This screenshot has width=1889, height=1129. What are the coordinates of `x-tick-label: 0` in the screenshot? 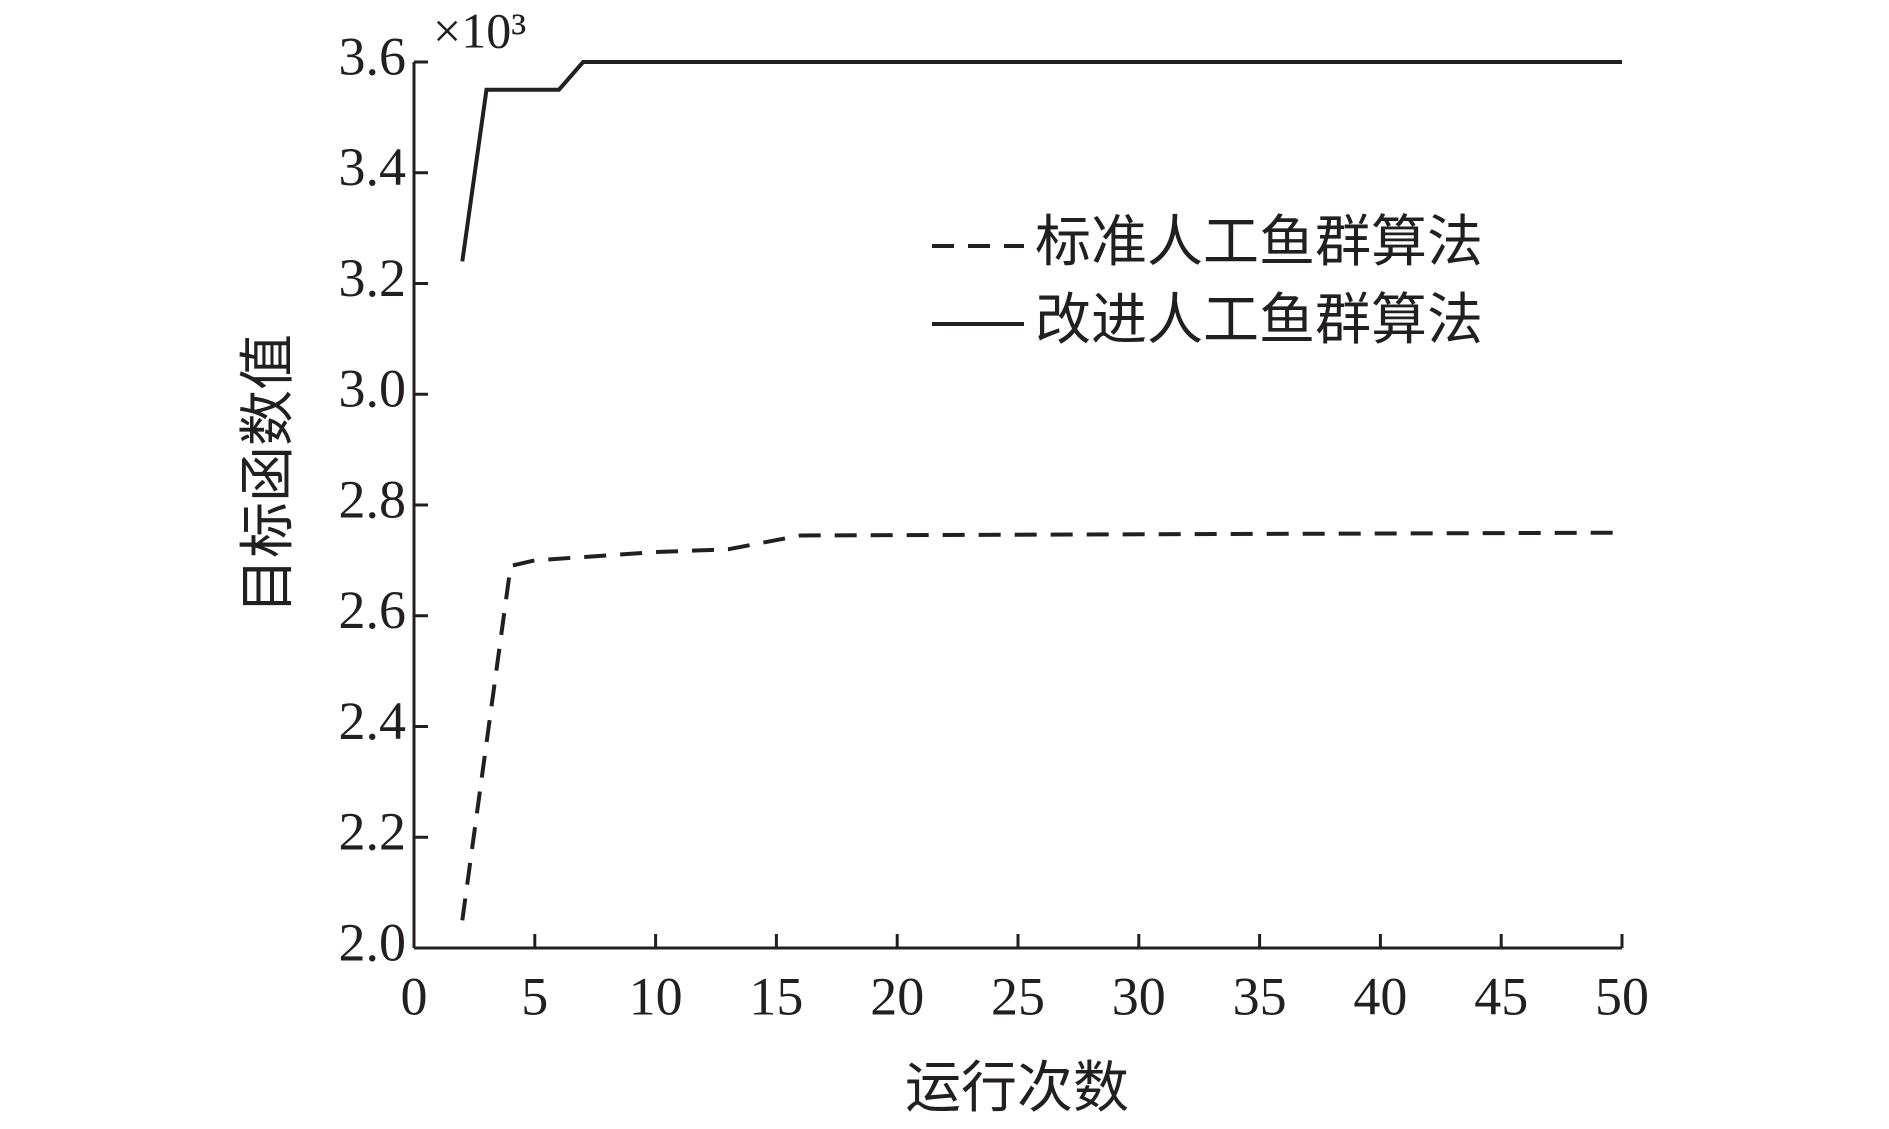 It's located at (414, 996).